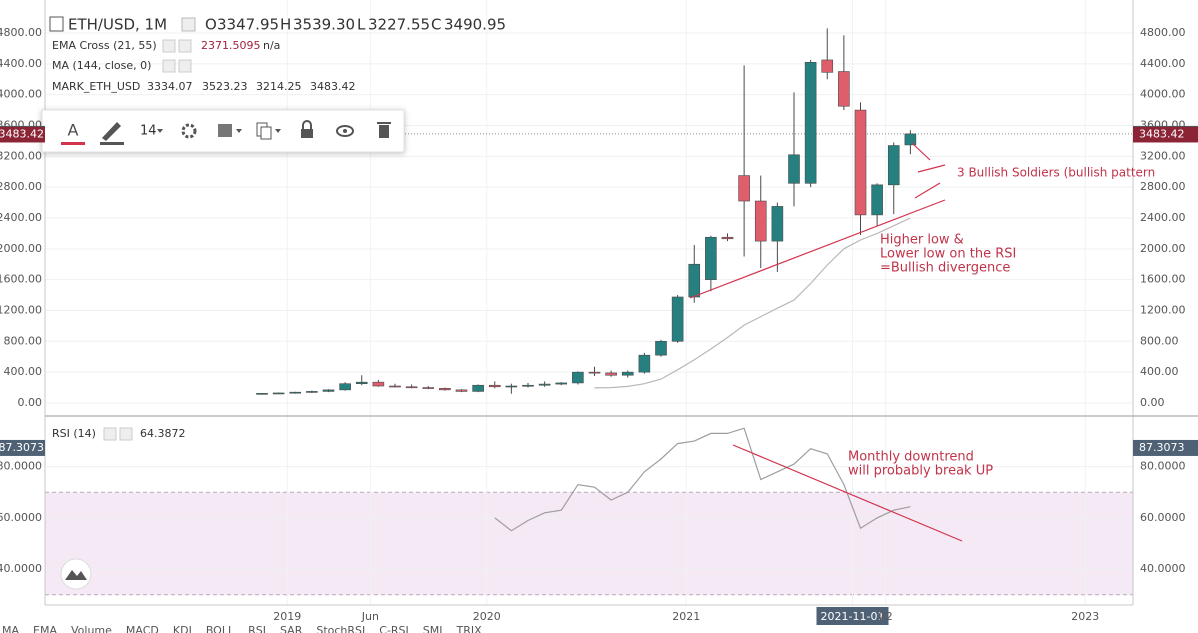  Describe the element at coordinates (163, 433) in the screenshot. I see `rsi-value: 64.3872` at that location.